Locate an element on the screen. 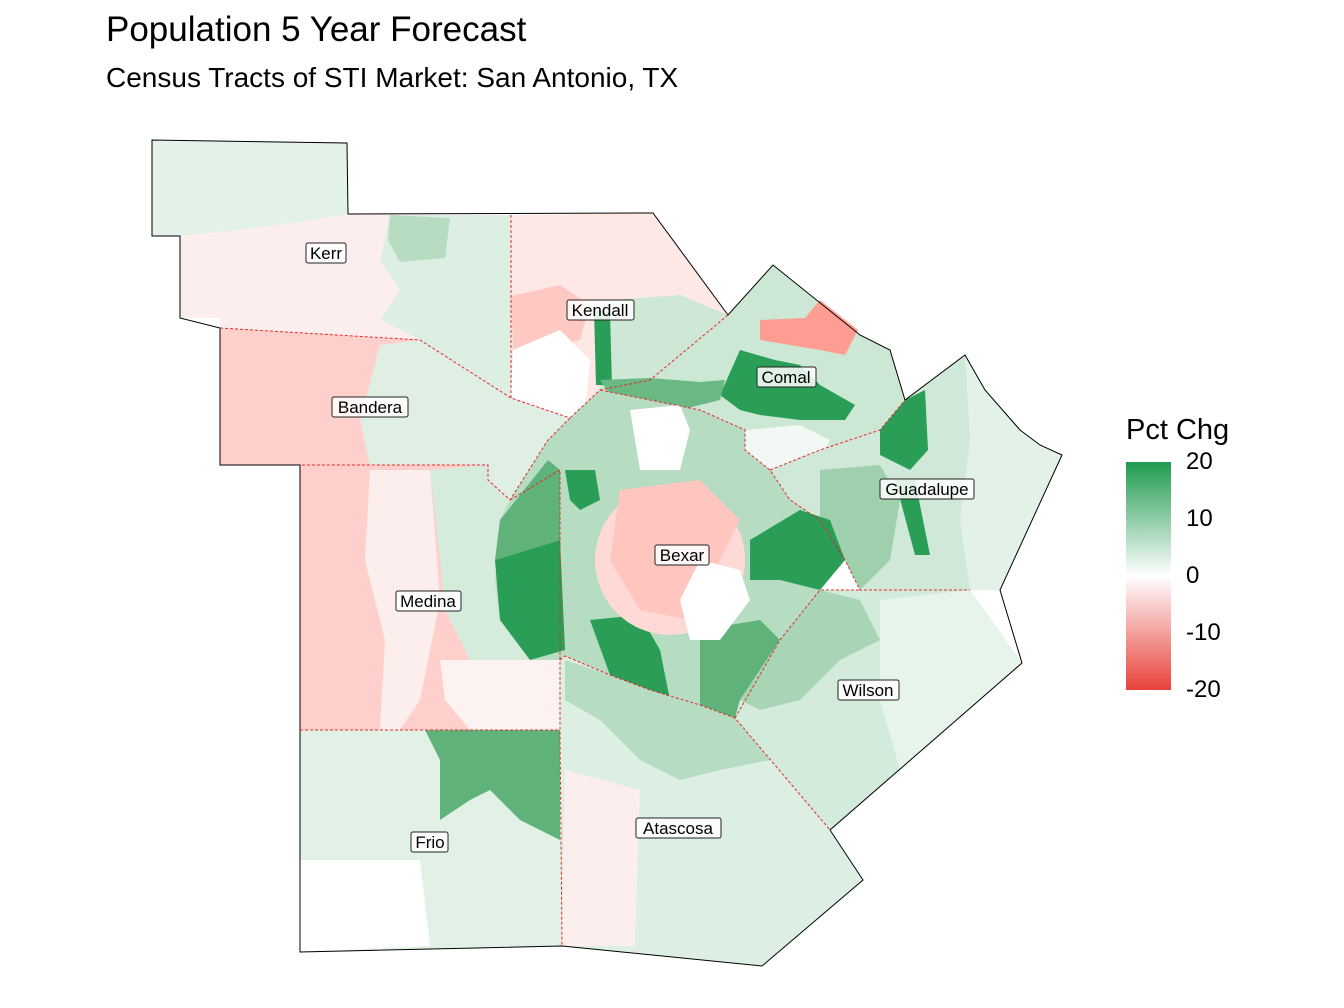 The height and width of the screenshot is (1008, 1344). label-kerr: Kerr is located at coordinates (326, 253).